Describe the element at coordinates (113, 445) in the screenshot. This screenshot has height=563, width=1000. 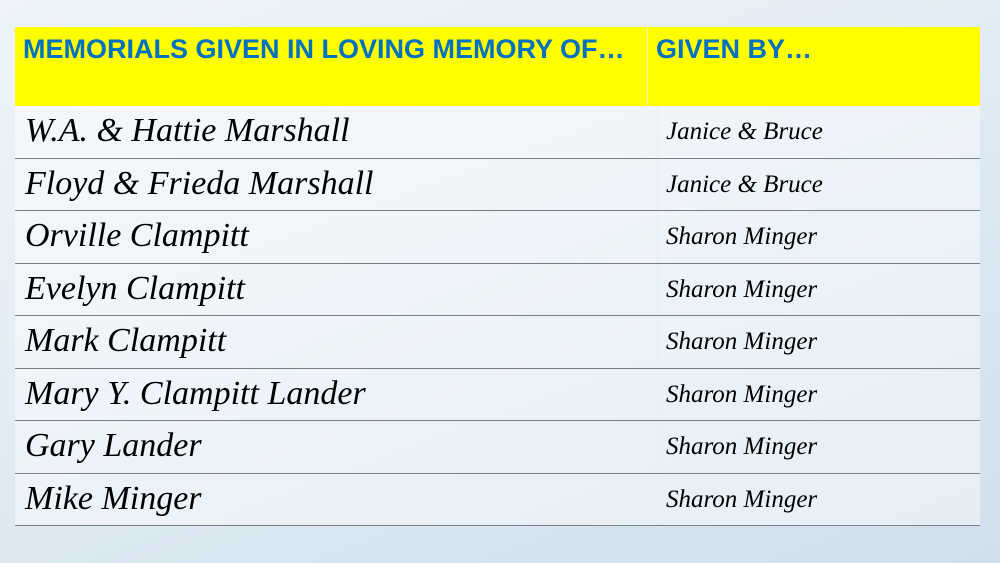
I see `memory-of-cell: Gary Lander` at that location.